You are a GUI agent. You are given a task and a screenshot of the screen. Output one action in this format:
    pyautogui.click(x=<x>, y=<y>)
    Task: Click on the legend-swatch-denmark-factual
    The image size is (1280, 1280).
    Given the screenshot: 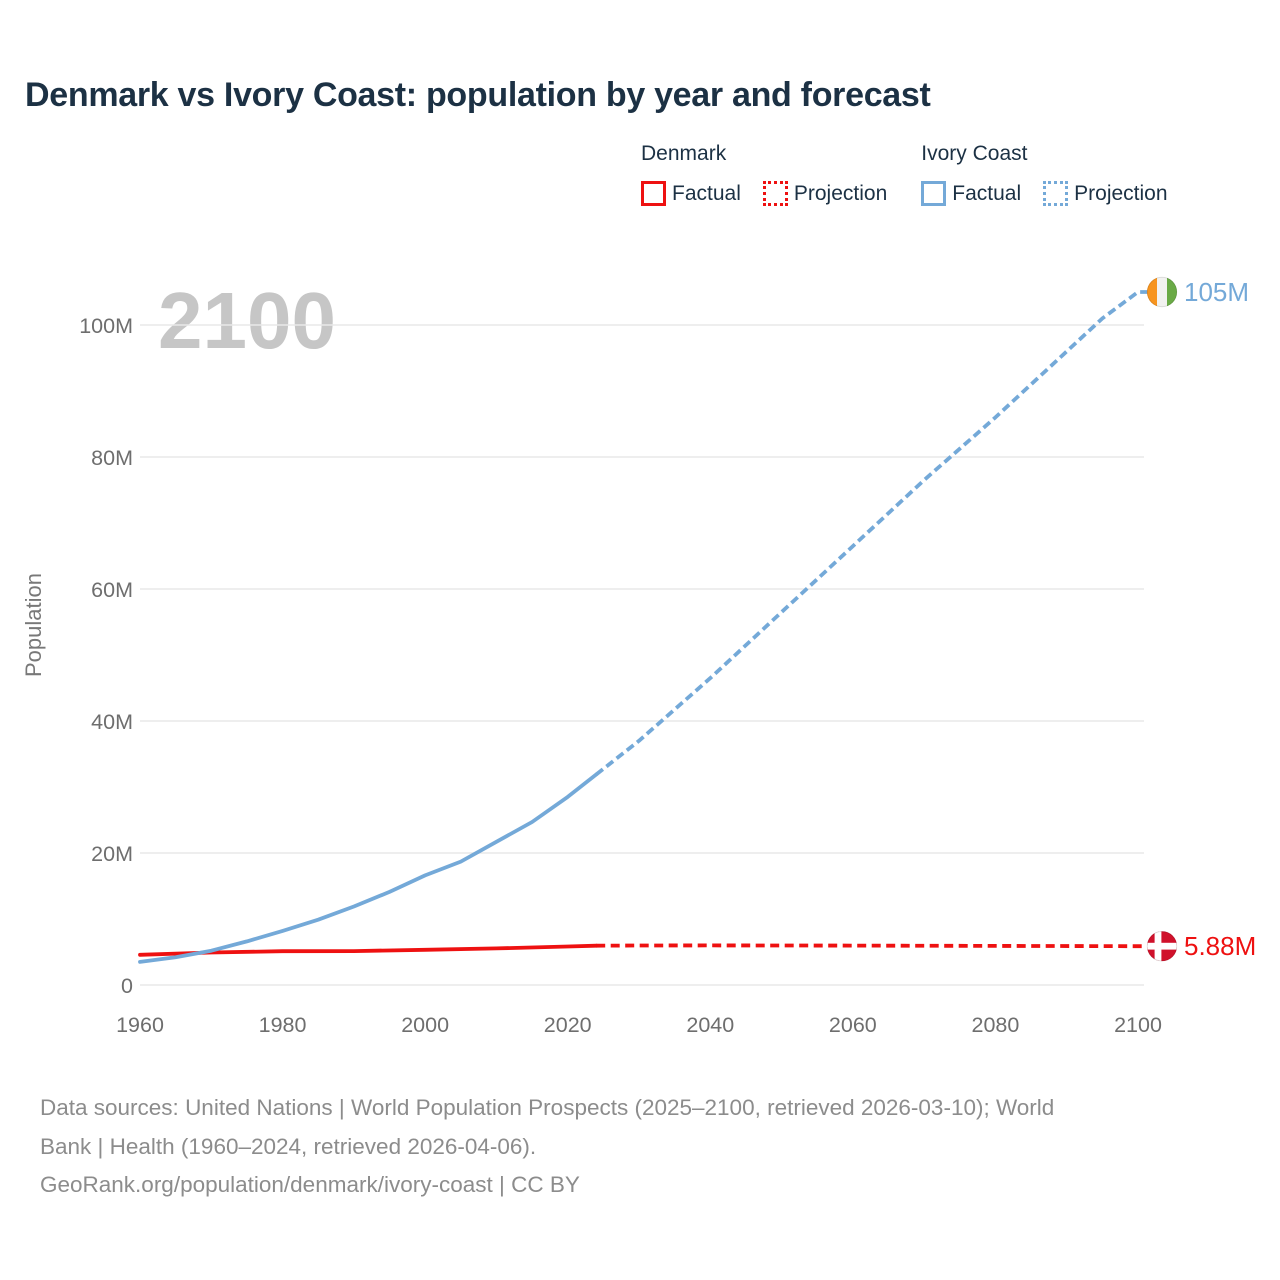 What is the action you would take?
    pyautogui.click(x=653, y=193)
    